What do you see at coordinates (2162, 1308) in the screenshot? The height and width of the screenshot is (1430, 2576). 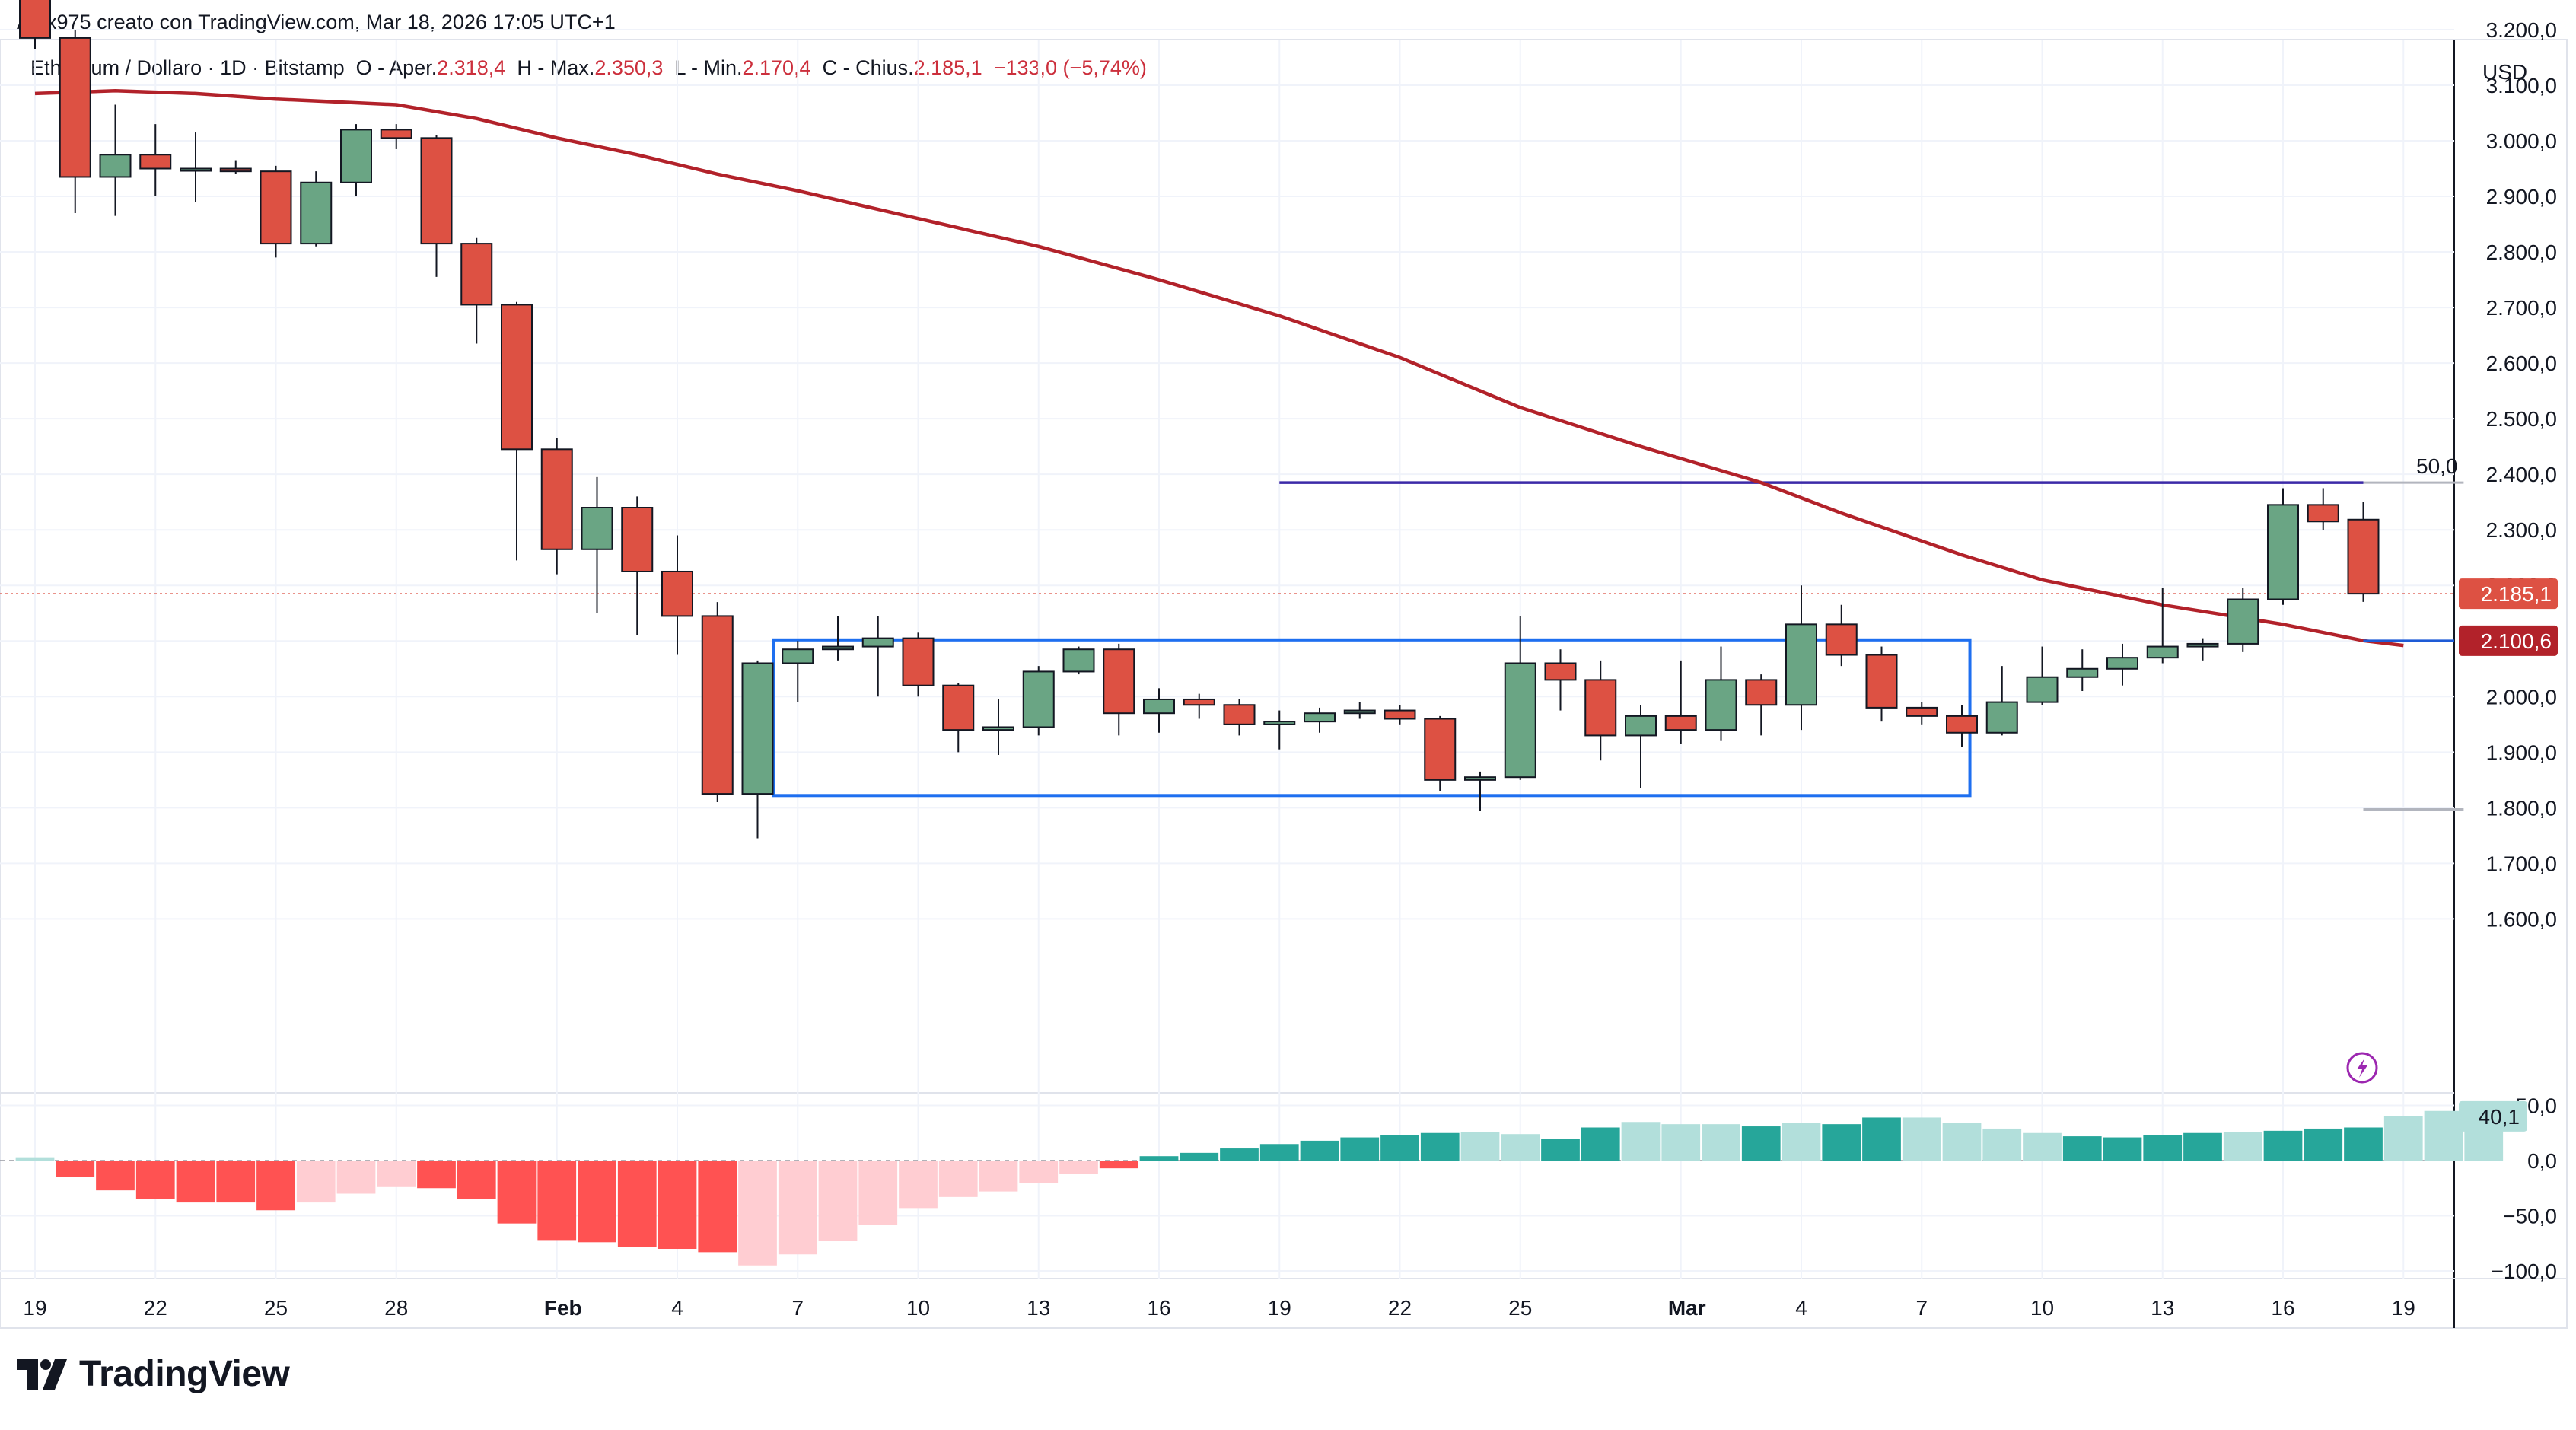 I see `date-tick-label: 13` at bounding box center [2162, 1308].